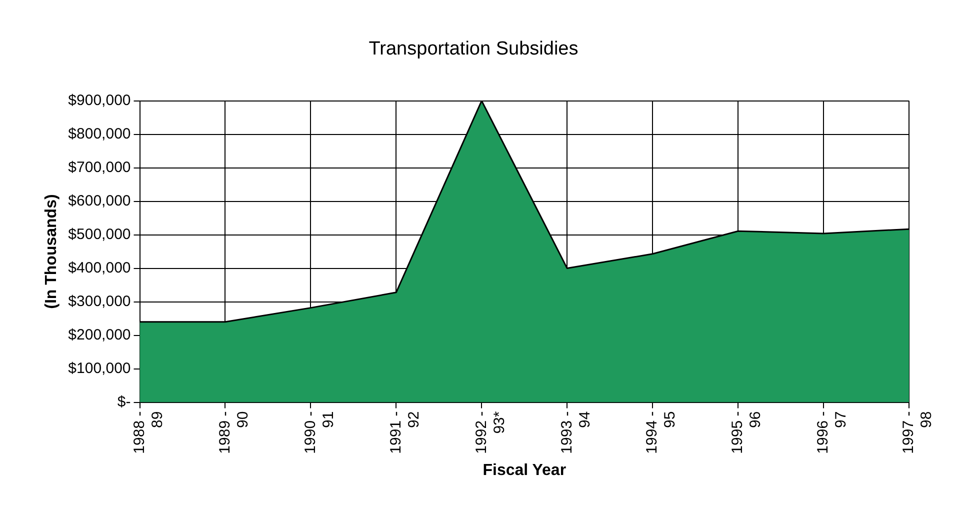 This screenshot has height=512, width=957. Describe the element at coordinates (99, 100) in the screenshot. I see `y-tick-label: $900,000` at that location.